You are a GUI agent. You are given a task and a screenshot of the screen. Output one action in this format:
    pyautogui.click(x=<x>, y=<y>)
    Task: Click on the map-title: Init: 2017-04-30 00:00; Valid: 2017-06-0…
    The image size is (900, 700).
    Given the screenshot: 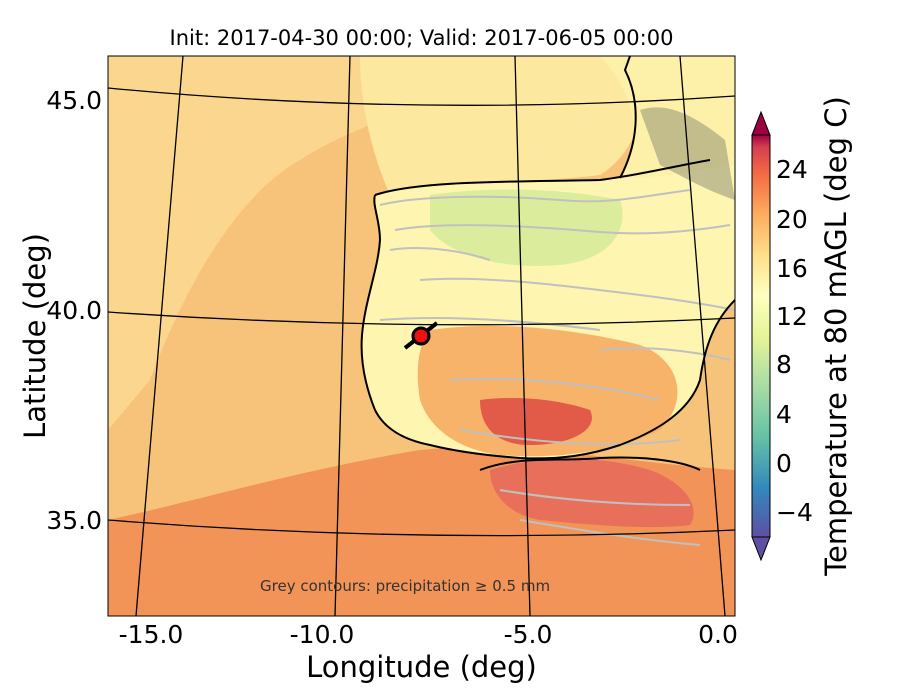 What is the action you would take?
    pyautogui.click(x=421, y=38)
    